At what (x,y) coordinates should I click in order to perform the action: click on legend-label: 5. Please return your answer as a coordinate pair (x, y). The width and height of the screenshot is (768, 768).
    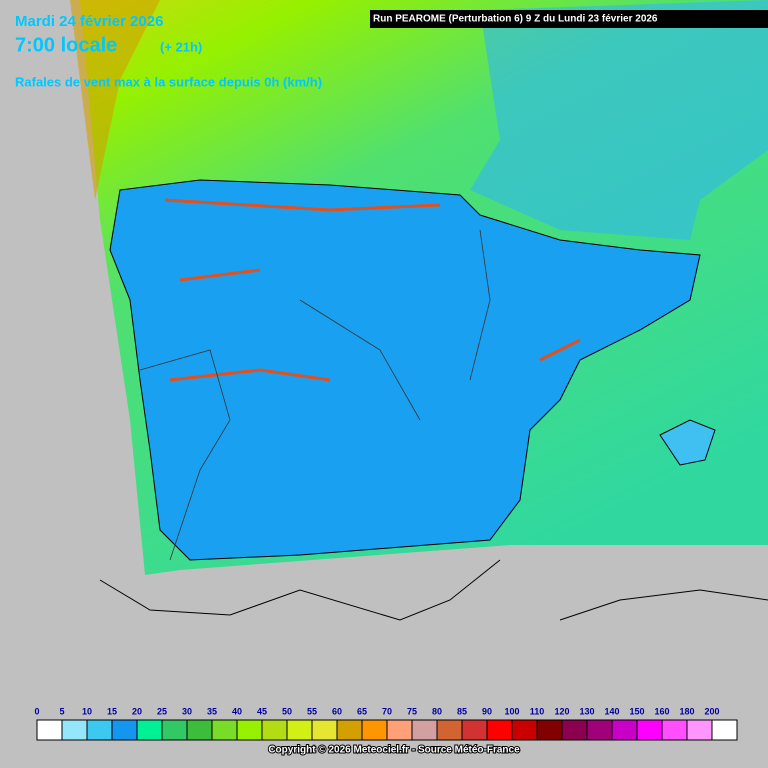
    Looking at the image, I should click on (61, 711).